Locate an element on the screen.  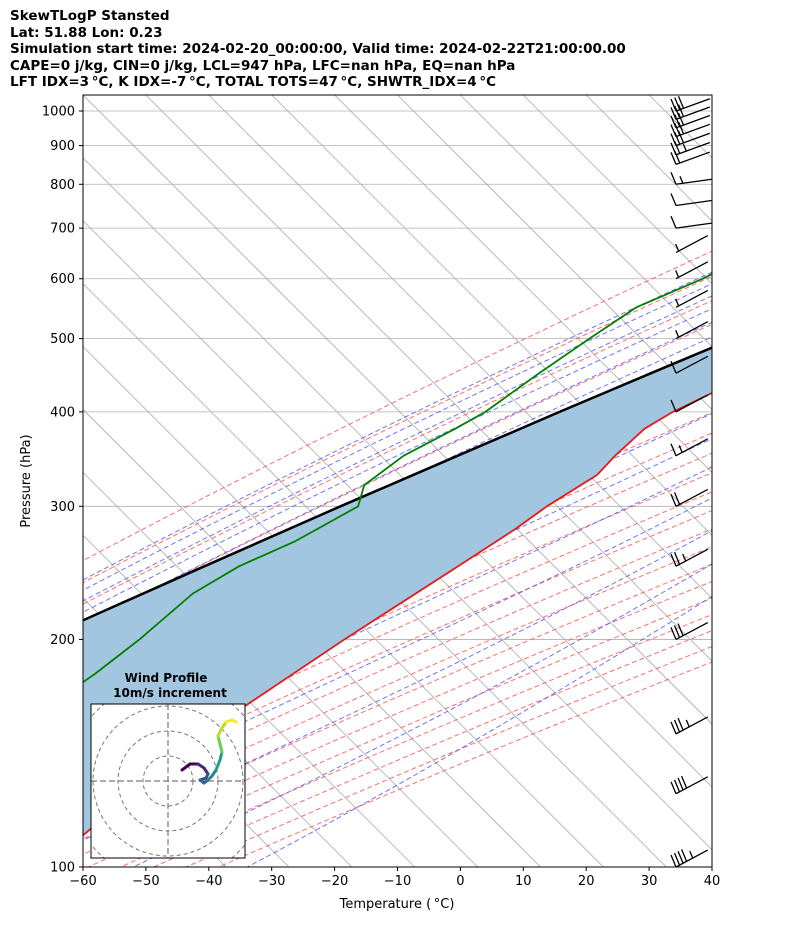
x-tick-label: −40 is located at coordinates (208, 881).